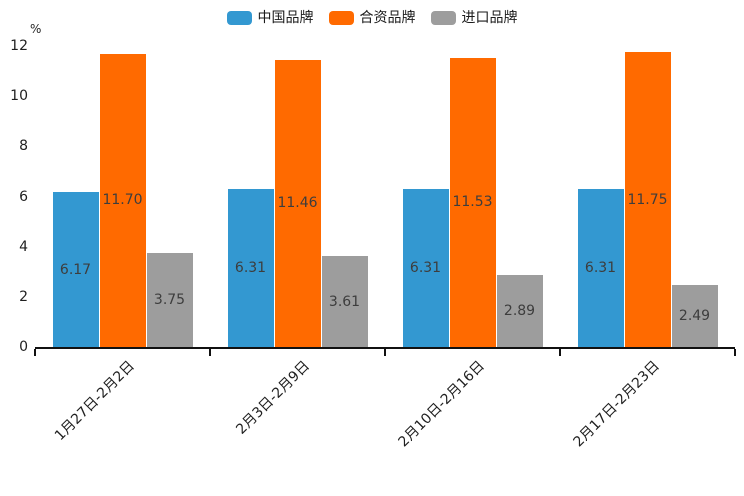 This screenshot has height=496, width=744. What do you see at coordinates (94, 401) in the screenshot?
I see `x-category-label: 1月27日-2月2日` at bounding box center [94, 401].